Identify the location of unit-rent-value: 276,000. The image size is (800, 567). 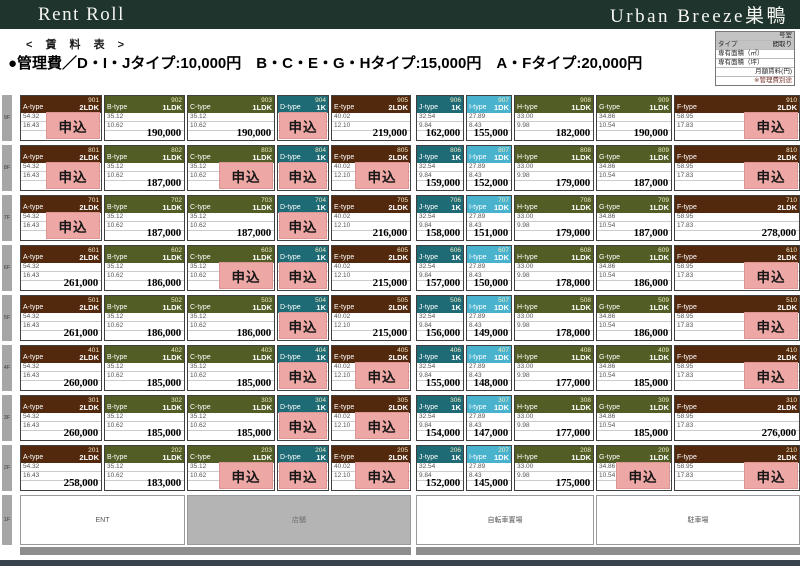
(779, 433).